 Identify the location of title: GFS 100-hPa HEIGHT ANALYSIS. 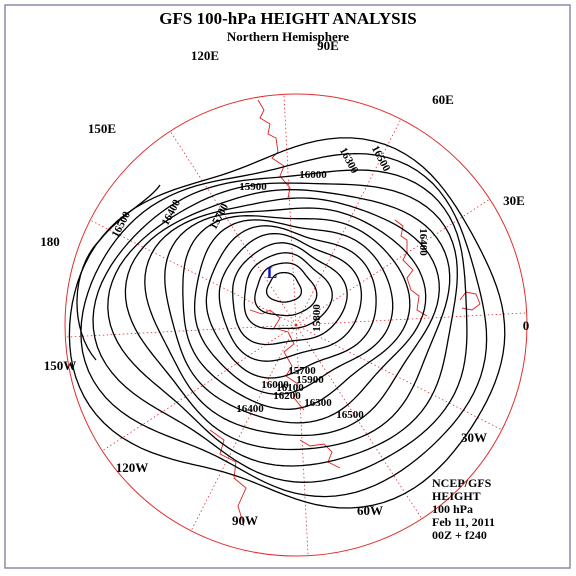
(287, 18).